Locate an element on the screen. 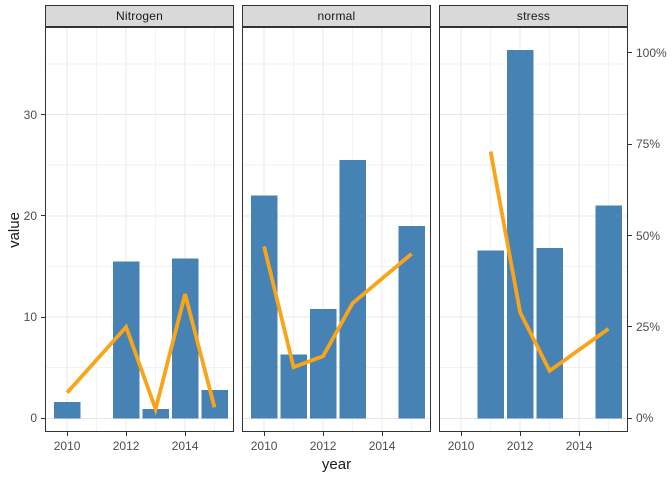 The height and width of the screenshot is (480, 672). y-right-tick-label: 25% is located at coordinates (648, 326).